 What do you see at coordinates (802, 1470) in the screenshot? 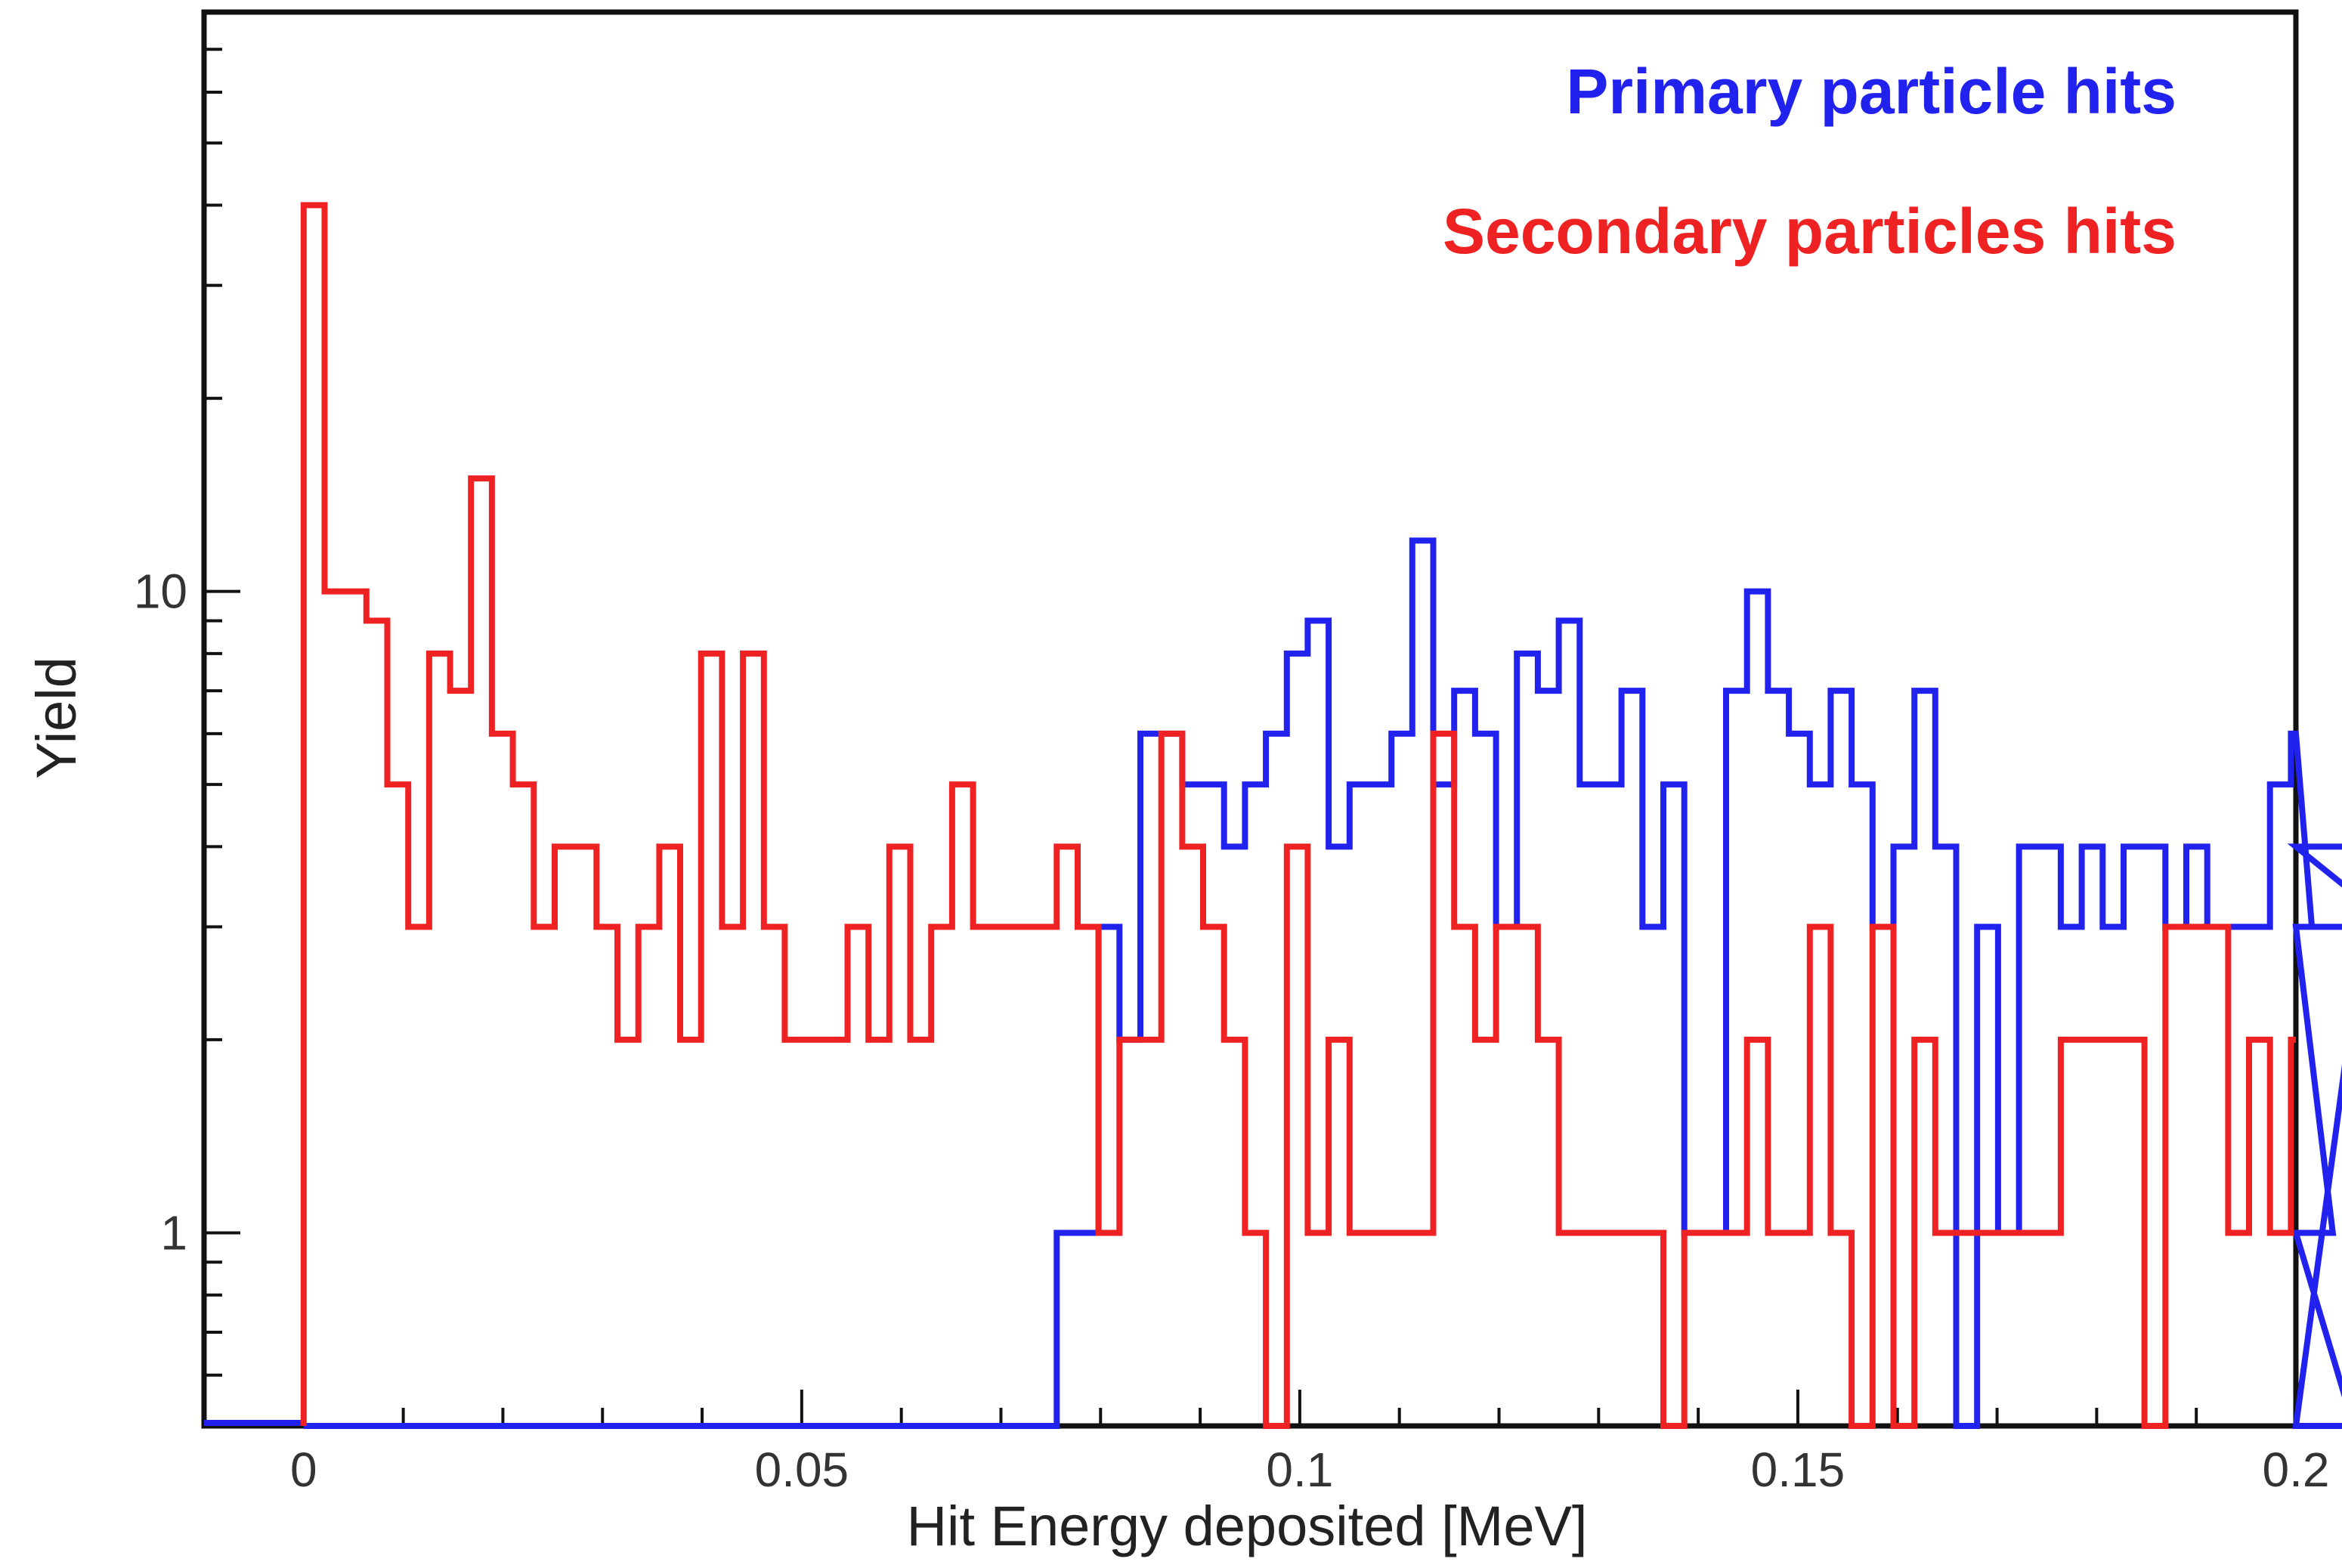
I see `x-tick-label: 0.05` at bounding box center [802, 1470].